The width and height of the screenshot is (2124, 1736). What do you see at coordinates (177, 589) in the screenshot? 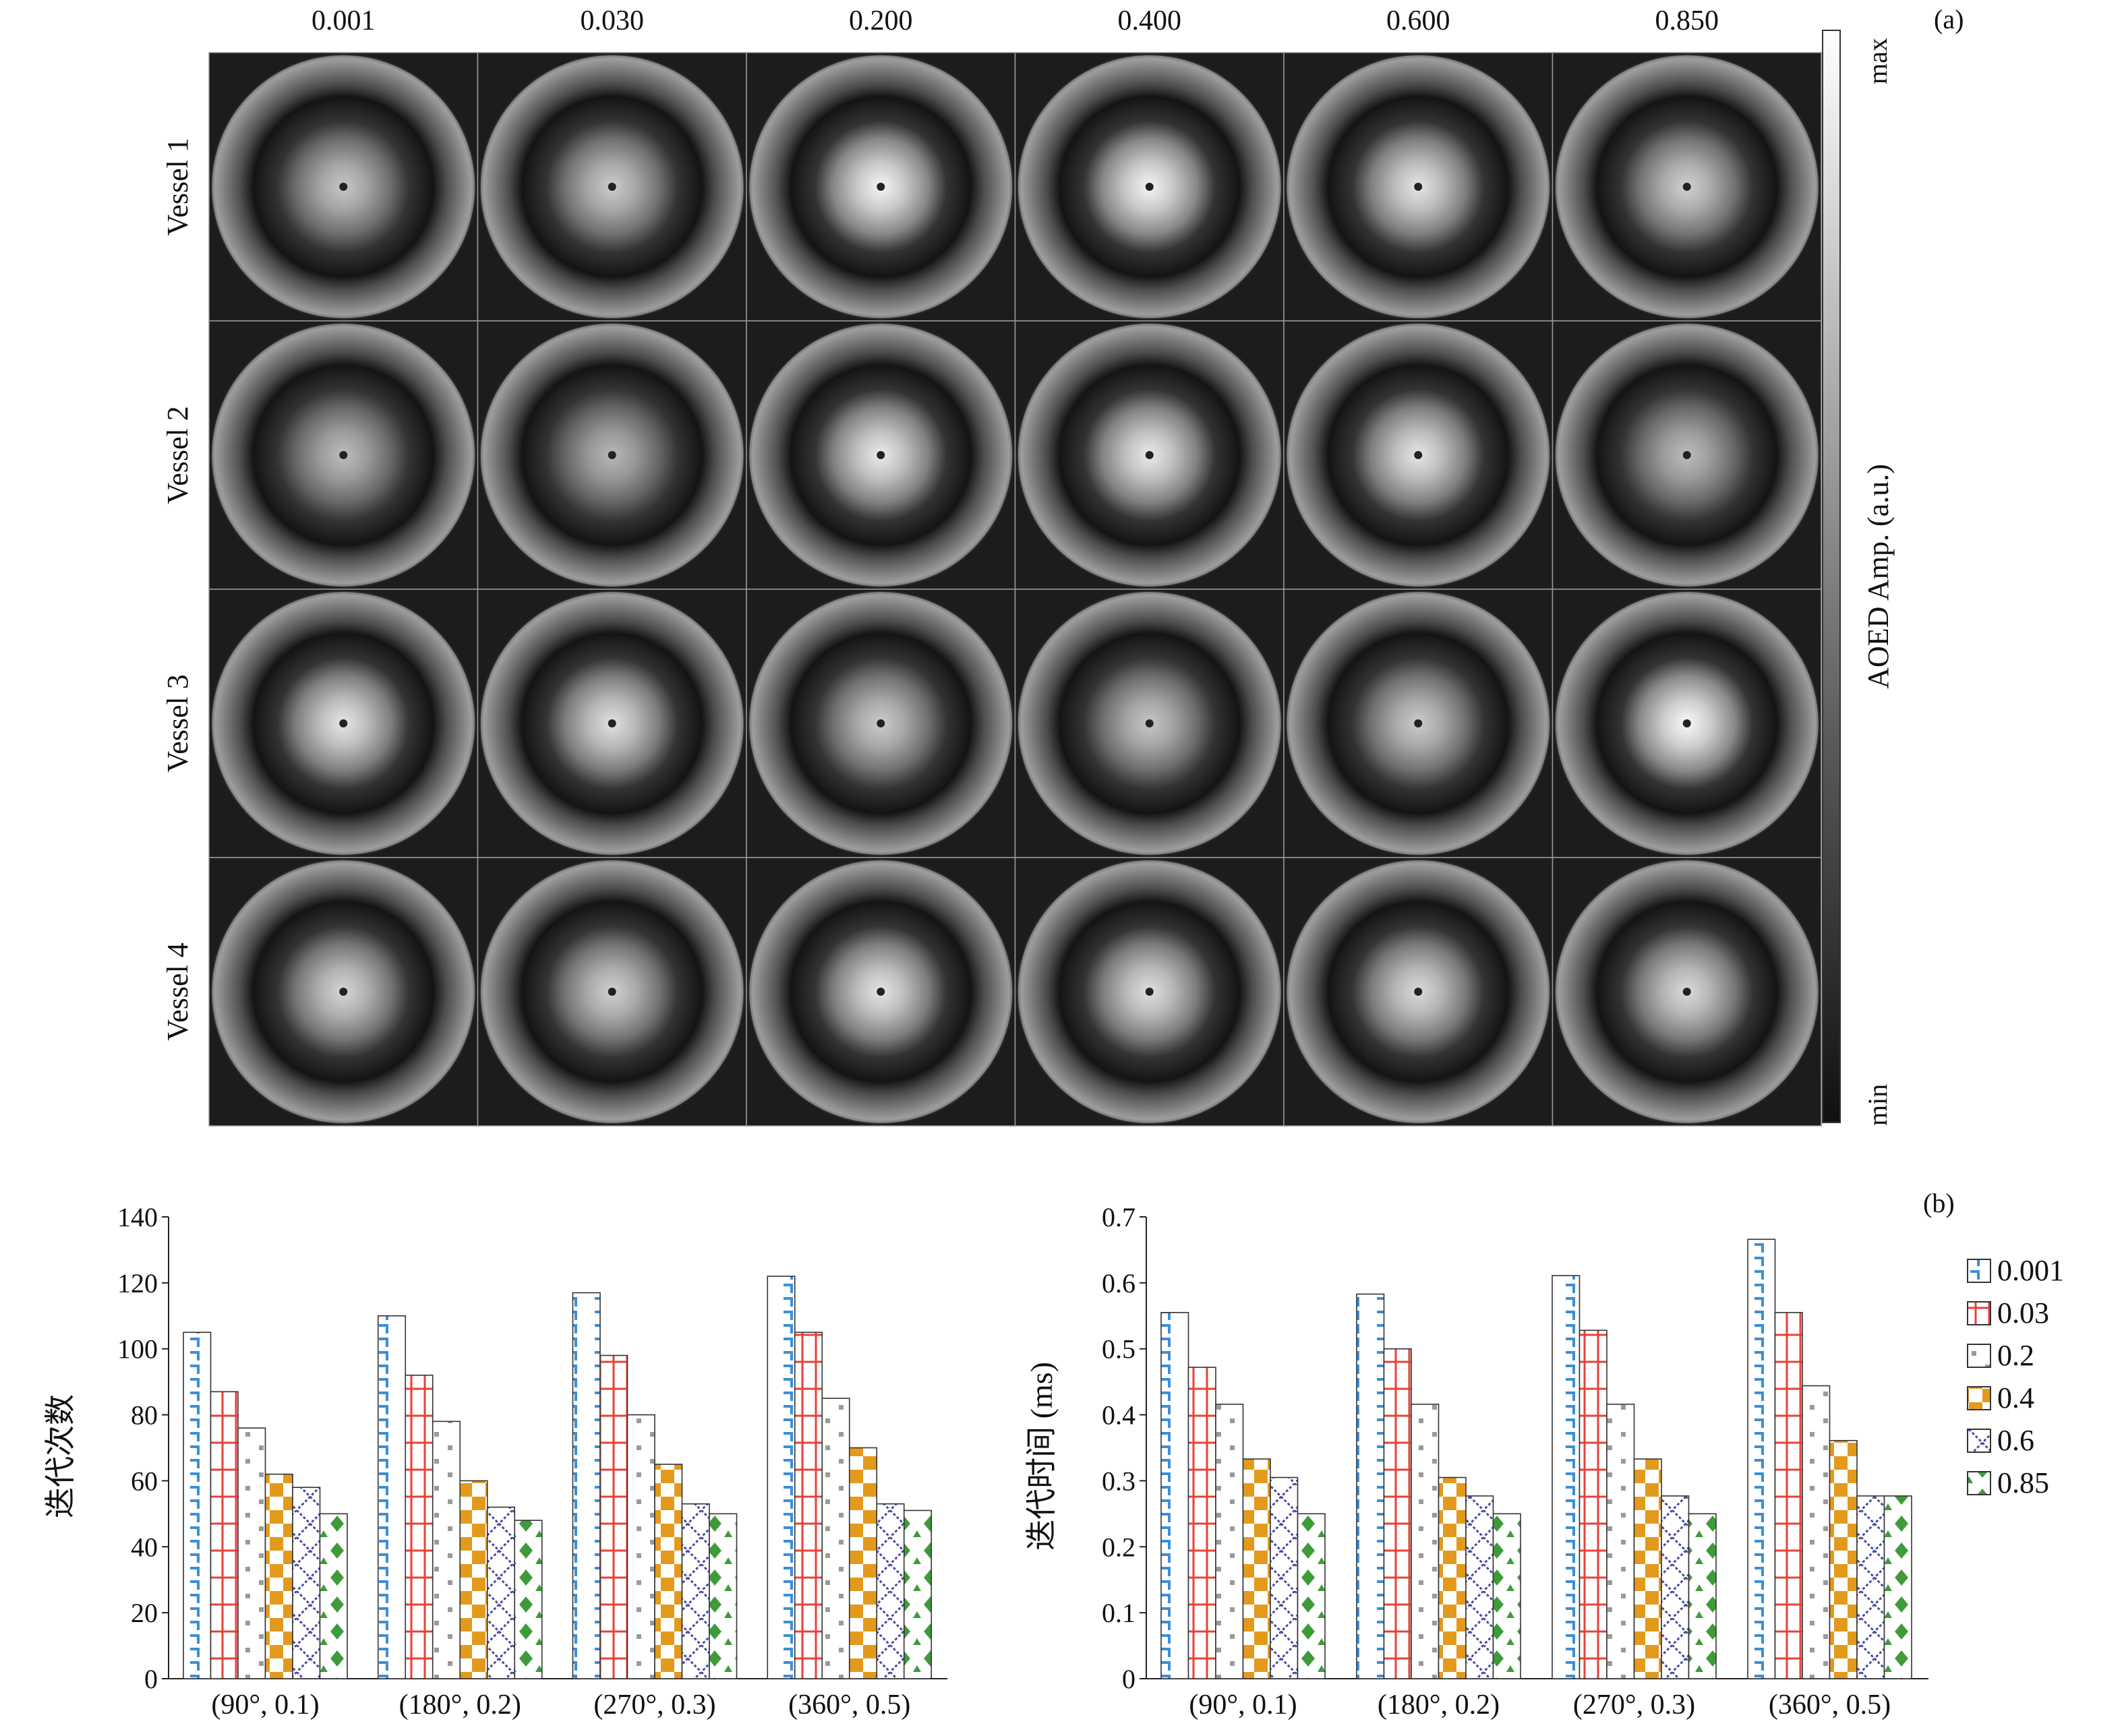
I see `row-labels: Vessel 1 Vessel 2 Vessel 3 Vessel 4` at bounding box center [177, 589].